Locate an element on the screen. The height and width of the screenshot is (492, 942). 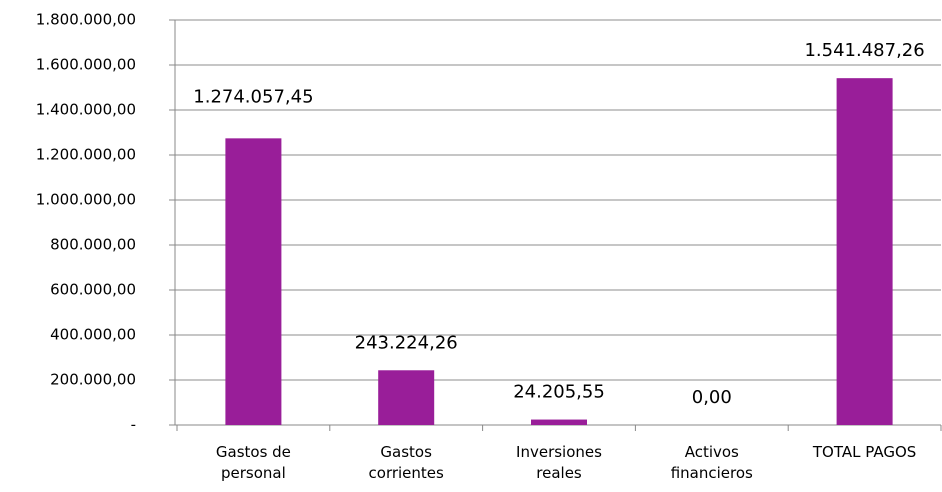
data-label: 0,00 is located at coordinates (712, 397).